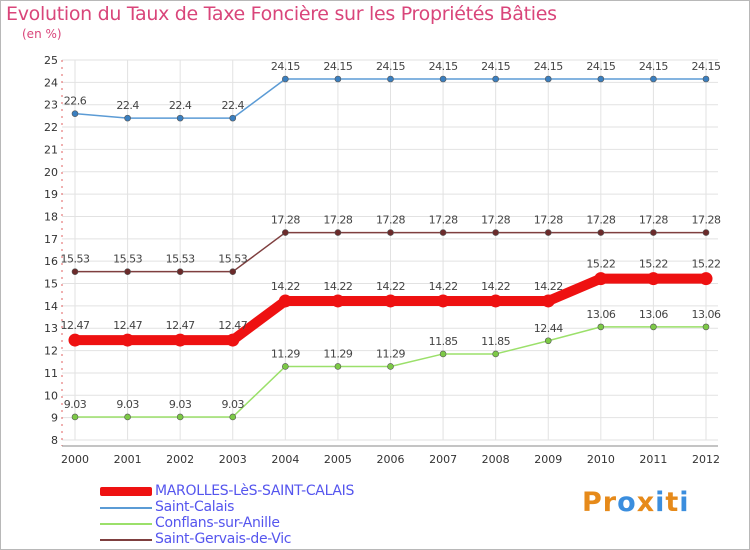 This screenshot has width=750, height=550. What do you see at coordinates (391, 459) in the screenshot?
I see `x-tick-label: 2006` at bounding box center [391, 459].